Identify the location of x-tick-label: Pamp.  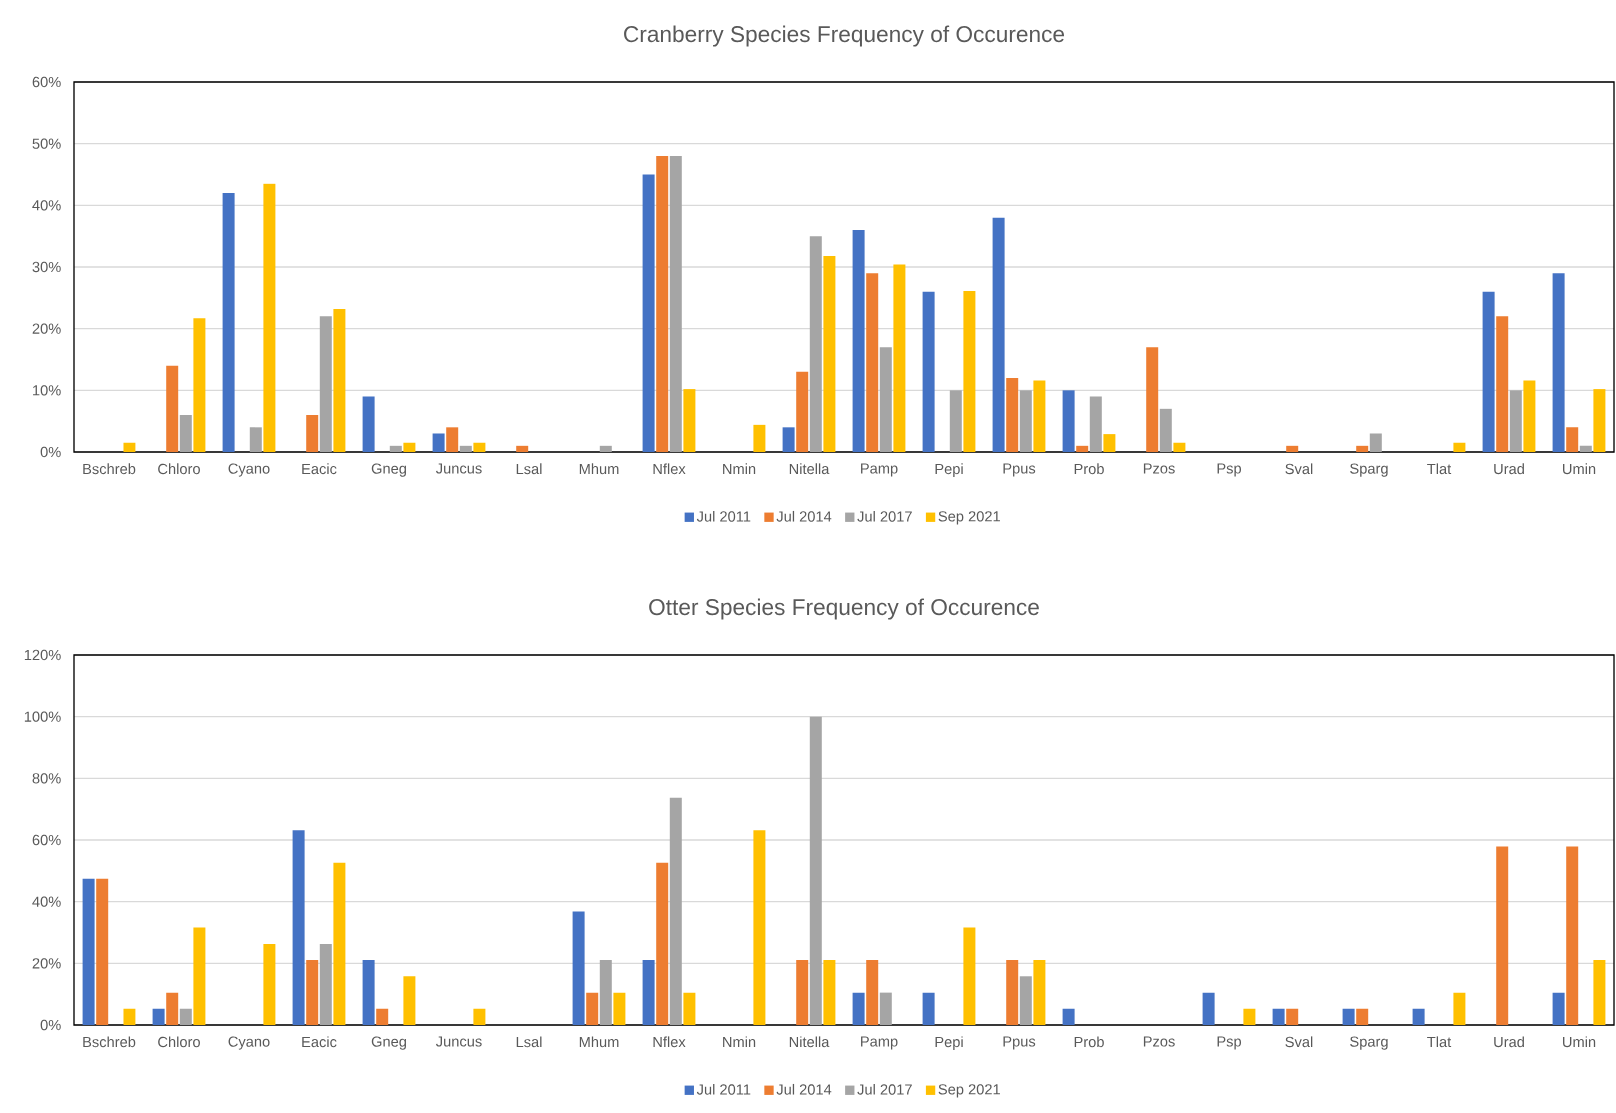
(879, 470).